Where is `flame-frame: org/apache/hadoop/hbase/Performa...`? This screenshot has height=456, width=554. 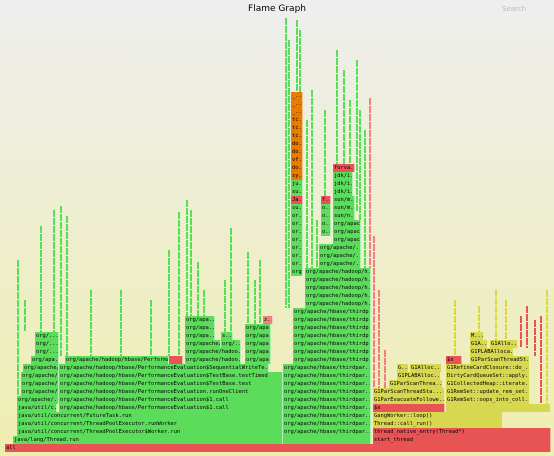 flame-frame: org/apache/hadoop/hbase/Performa... is located at coordinates (117, 360).